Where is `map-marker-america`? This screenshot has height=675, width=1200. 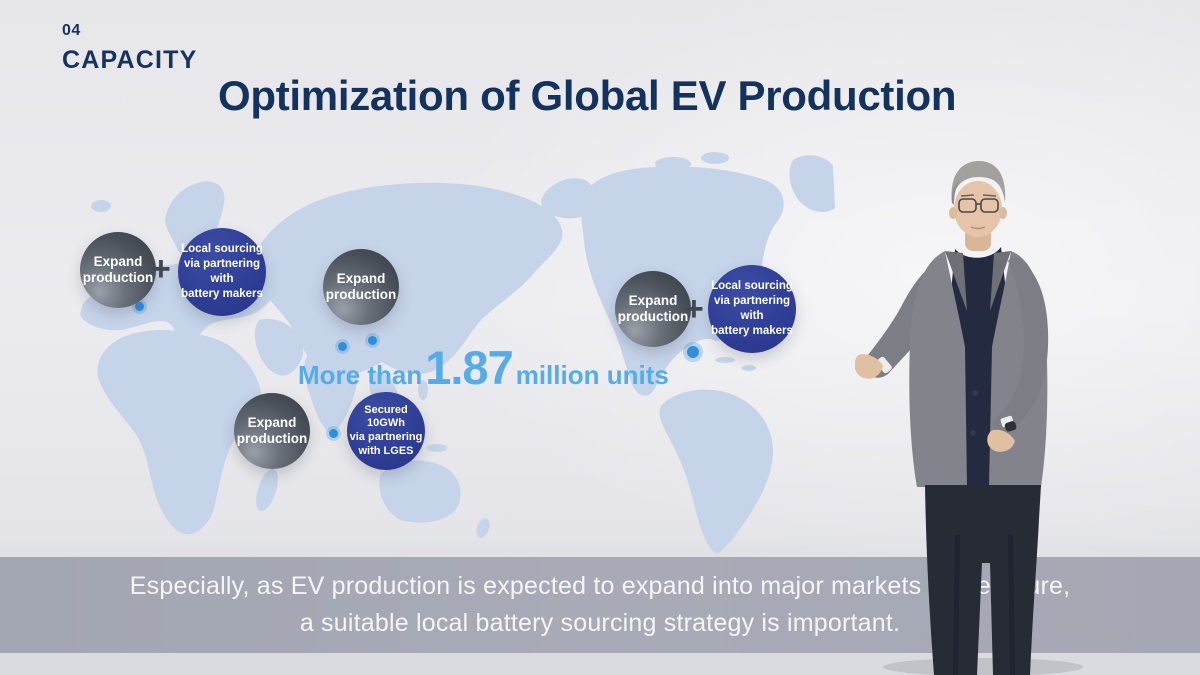
map-marker-america is located at coordinates (693, 352).